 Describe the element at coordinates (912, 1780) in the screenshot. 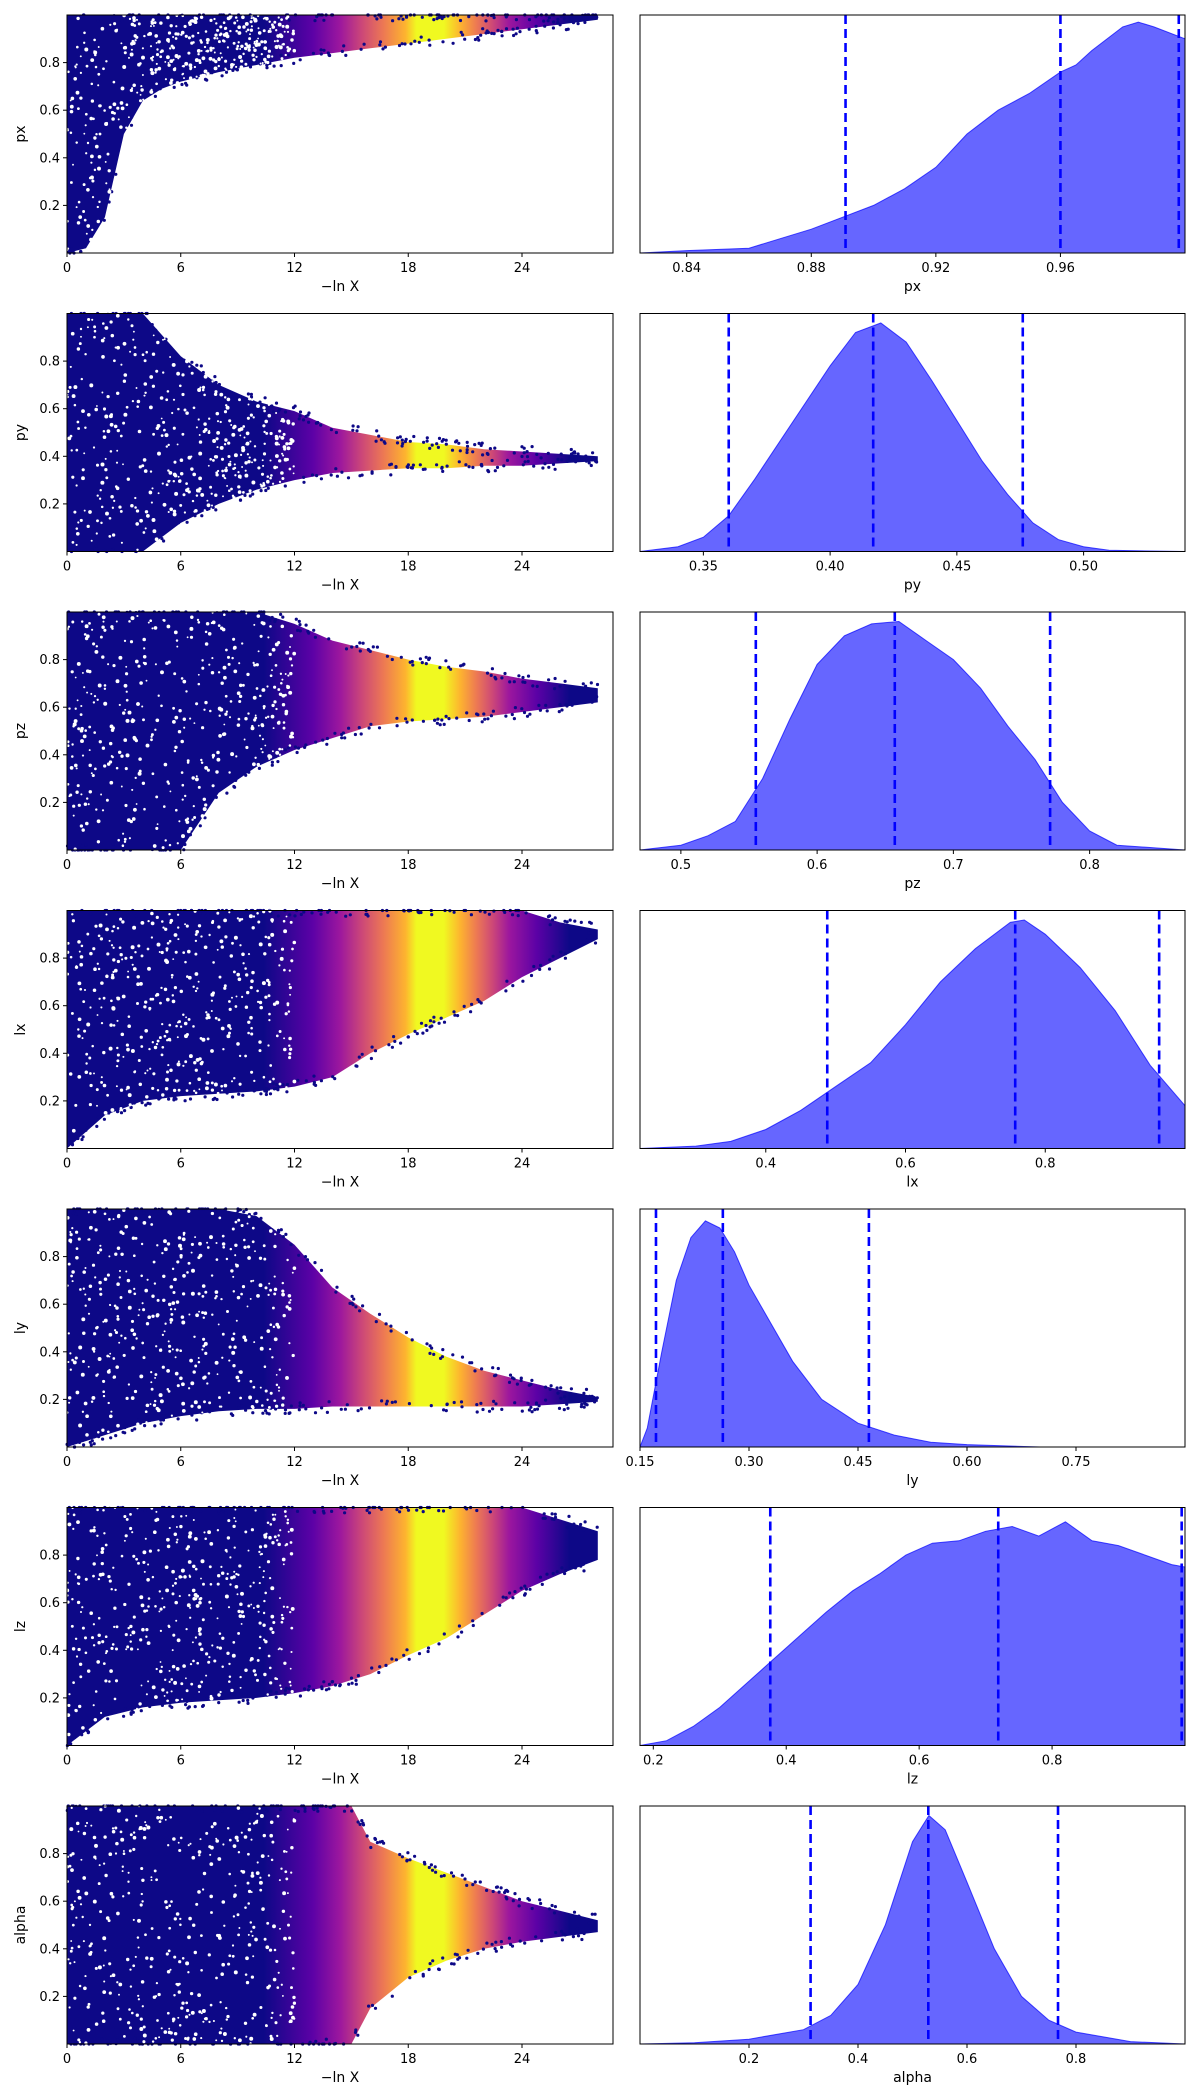

I see `x-axis-label: lz` at that location.